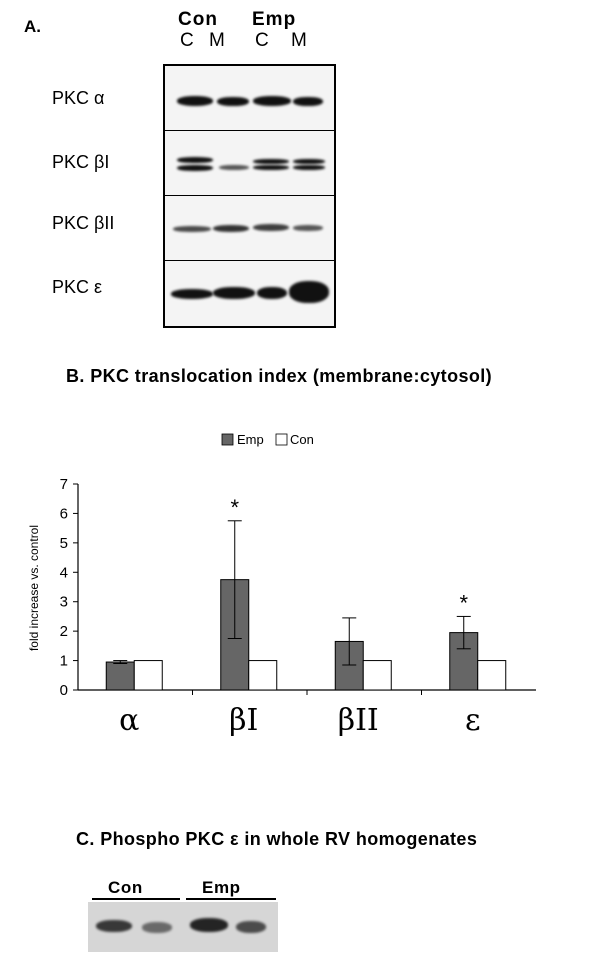 The height and width of the screenshot is (958, 600). I want to click on y-tick-label: 1, so click(64, 661).